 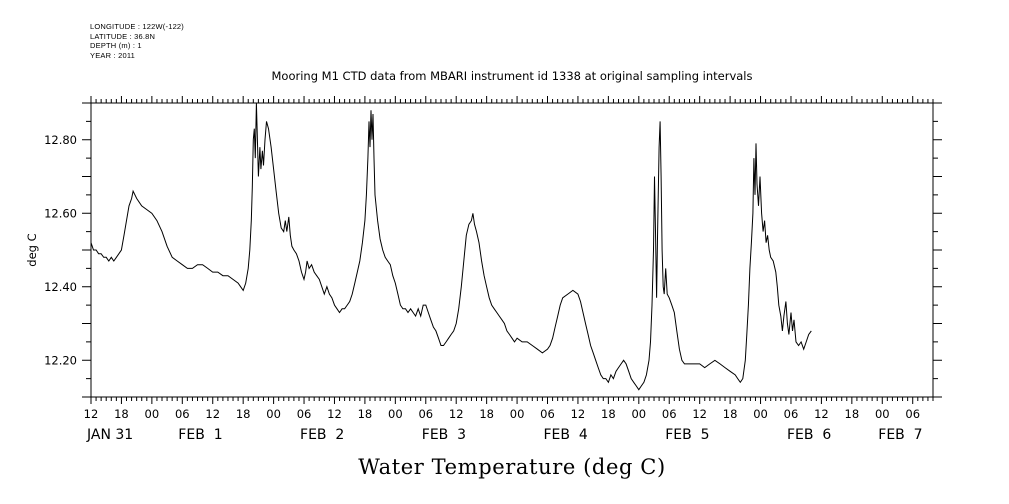 I want to click on y-tick-label: 12.60, so click(x=60, y=213).